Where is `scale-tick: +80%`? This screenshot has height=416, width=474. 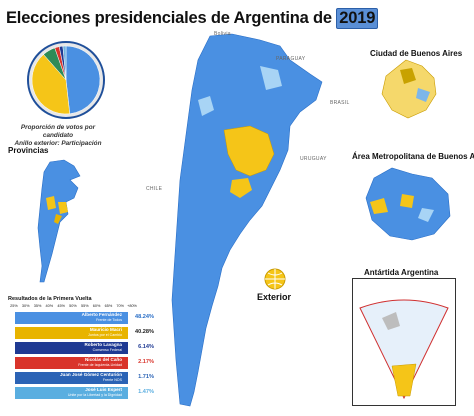
scale-tick: +80% is located at coordinates (132, 306).